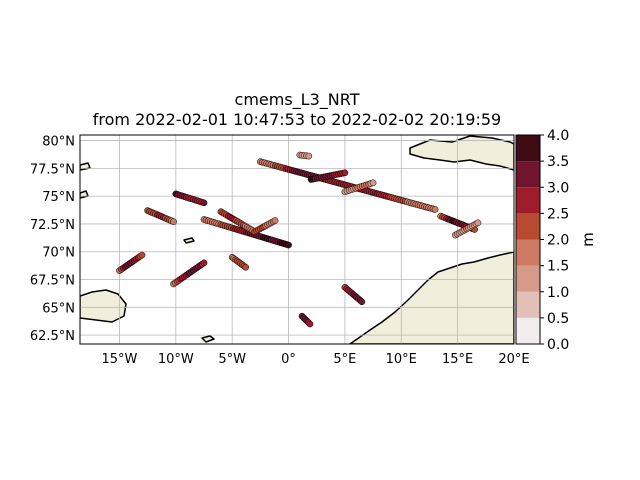 The image size is (640, 480). What do you see at coordinates (58, 308) in the screenshot?
I see `y-tick-label: 65°N` at bounding box center [58, 308].